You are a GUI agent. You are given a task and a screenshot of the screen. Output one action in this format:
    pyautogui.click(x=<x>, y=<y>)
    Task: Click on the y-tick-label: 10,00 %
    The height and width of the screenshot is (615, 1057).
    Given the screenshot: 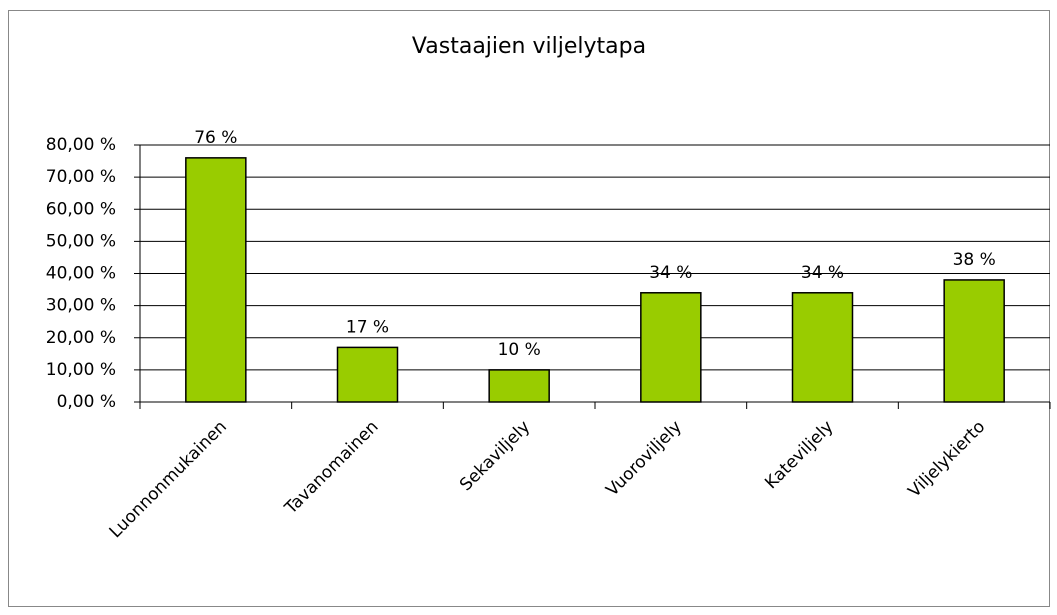 What is the action you would take?
    pyautogui.click(x=81, y=370)
    